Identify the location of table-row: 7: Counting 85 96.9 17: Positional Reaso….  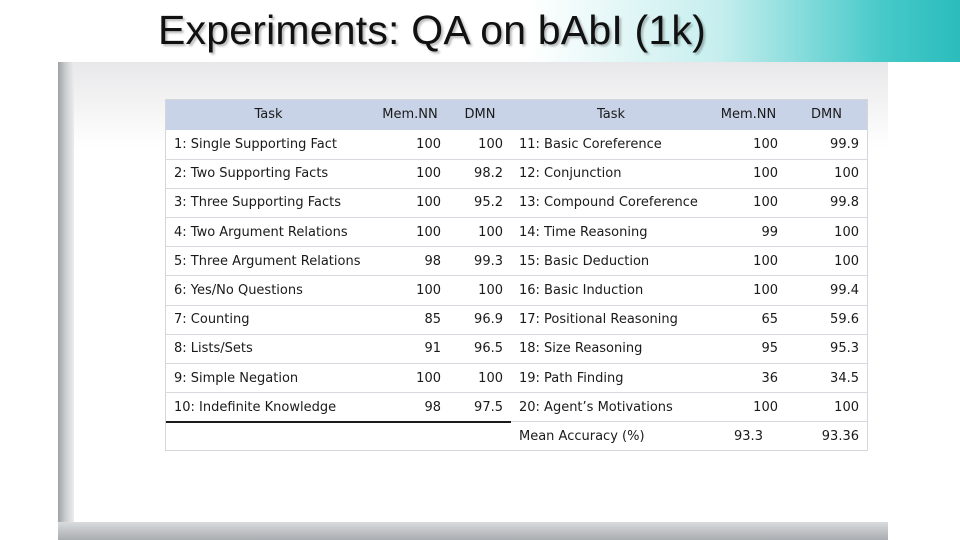
(516, 320).